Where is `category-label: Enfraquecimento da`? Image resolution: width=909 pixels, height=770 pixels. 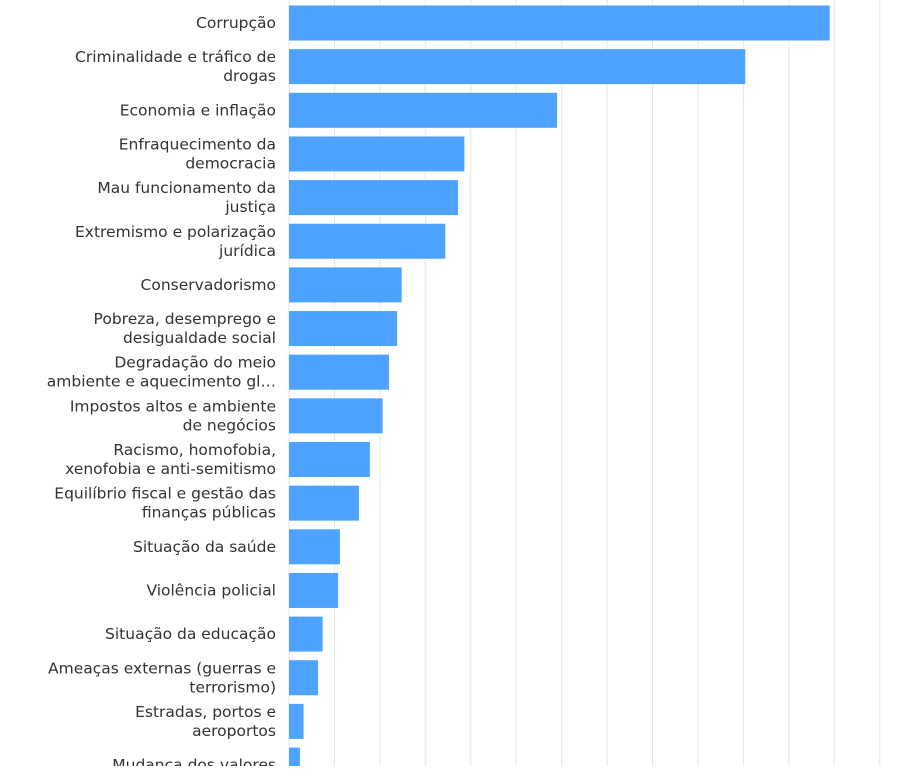 category-label: Enfraquecimento da is located at coordinates (197, 144).